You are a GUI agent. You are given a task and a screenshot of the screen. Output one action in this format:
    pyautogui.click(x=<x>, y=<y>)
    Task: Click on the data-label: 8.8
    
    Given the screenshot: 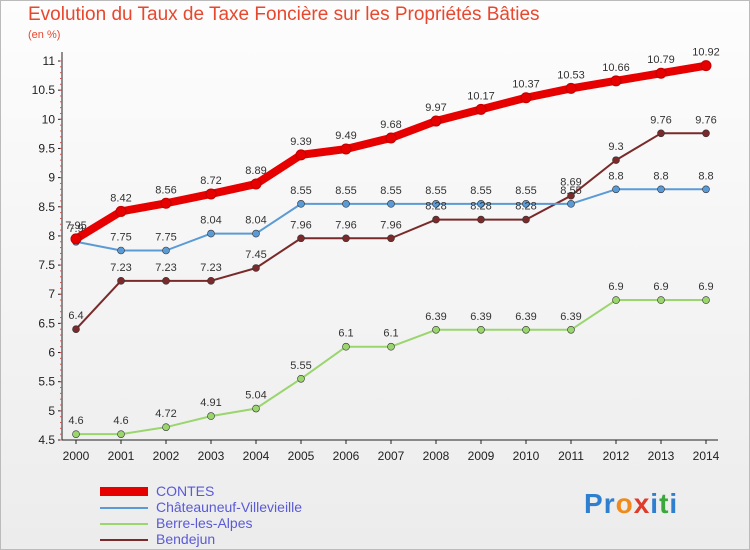 What is the action you would take?
    pyautogui.click(x=615, y=176)
    